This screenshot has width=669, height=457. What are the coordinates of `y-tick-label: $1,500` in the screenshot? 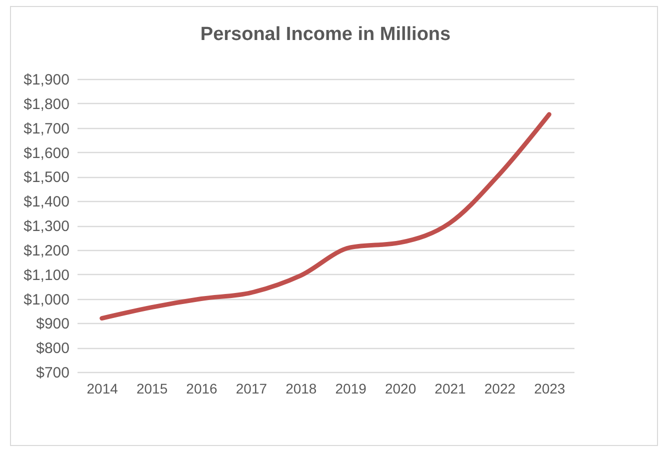 It's located at (47, 177).